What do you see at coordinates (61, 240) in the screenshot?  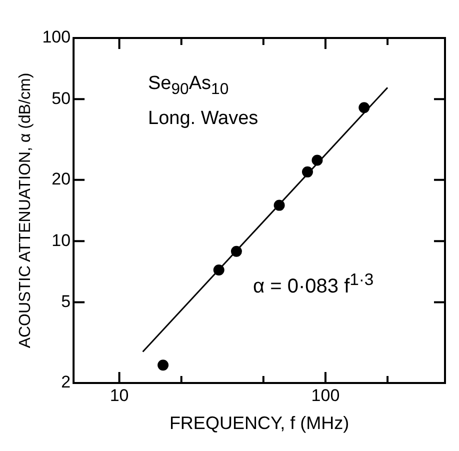 I see `y-tick-label: 10` at bounding box center [61, 240].